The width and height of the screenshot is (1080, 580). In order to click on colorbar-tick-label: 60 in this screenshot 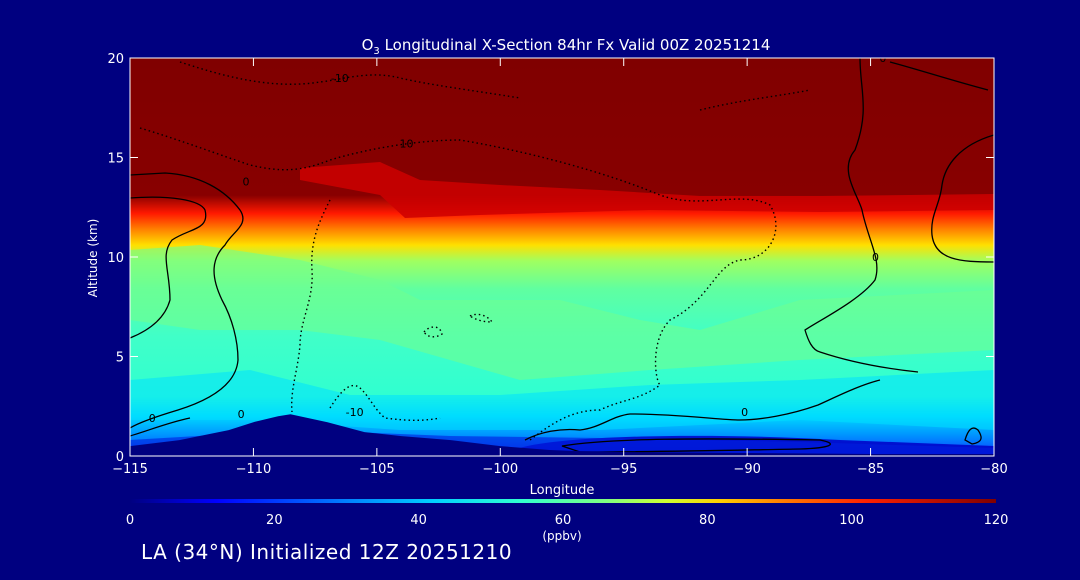, I will do `click(563, 520)`.